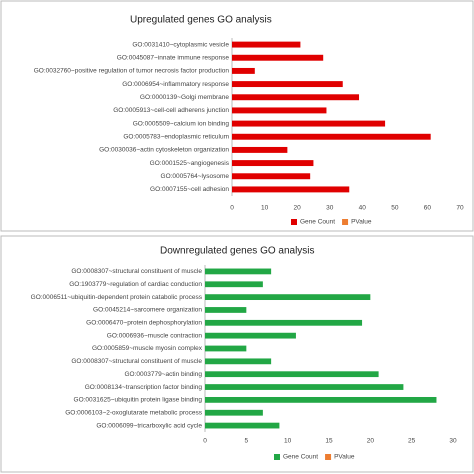 This screenshot has height=474, width=474. Describe the element at coordinates (395, 208) in the screenshot. I see `x-tick-label: 50` at that location.